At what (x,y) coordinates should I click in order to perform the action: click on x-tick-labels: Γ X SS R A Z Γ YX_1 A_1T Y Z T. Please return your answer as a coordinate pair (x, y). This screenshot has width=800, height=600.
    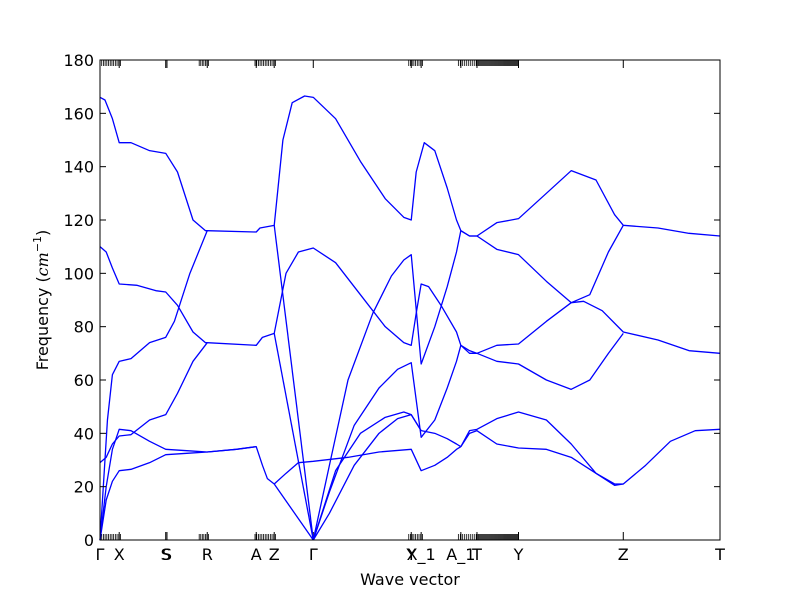
    Looking at the image, I should click on (411, 555).